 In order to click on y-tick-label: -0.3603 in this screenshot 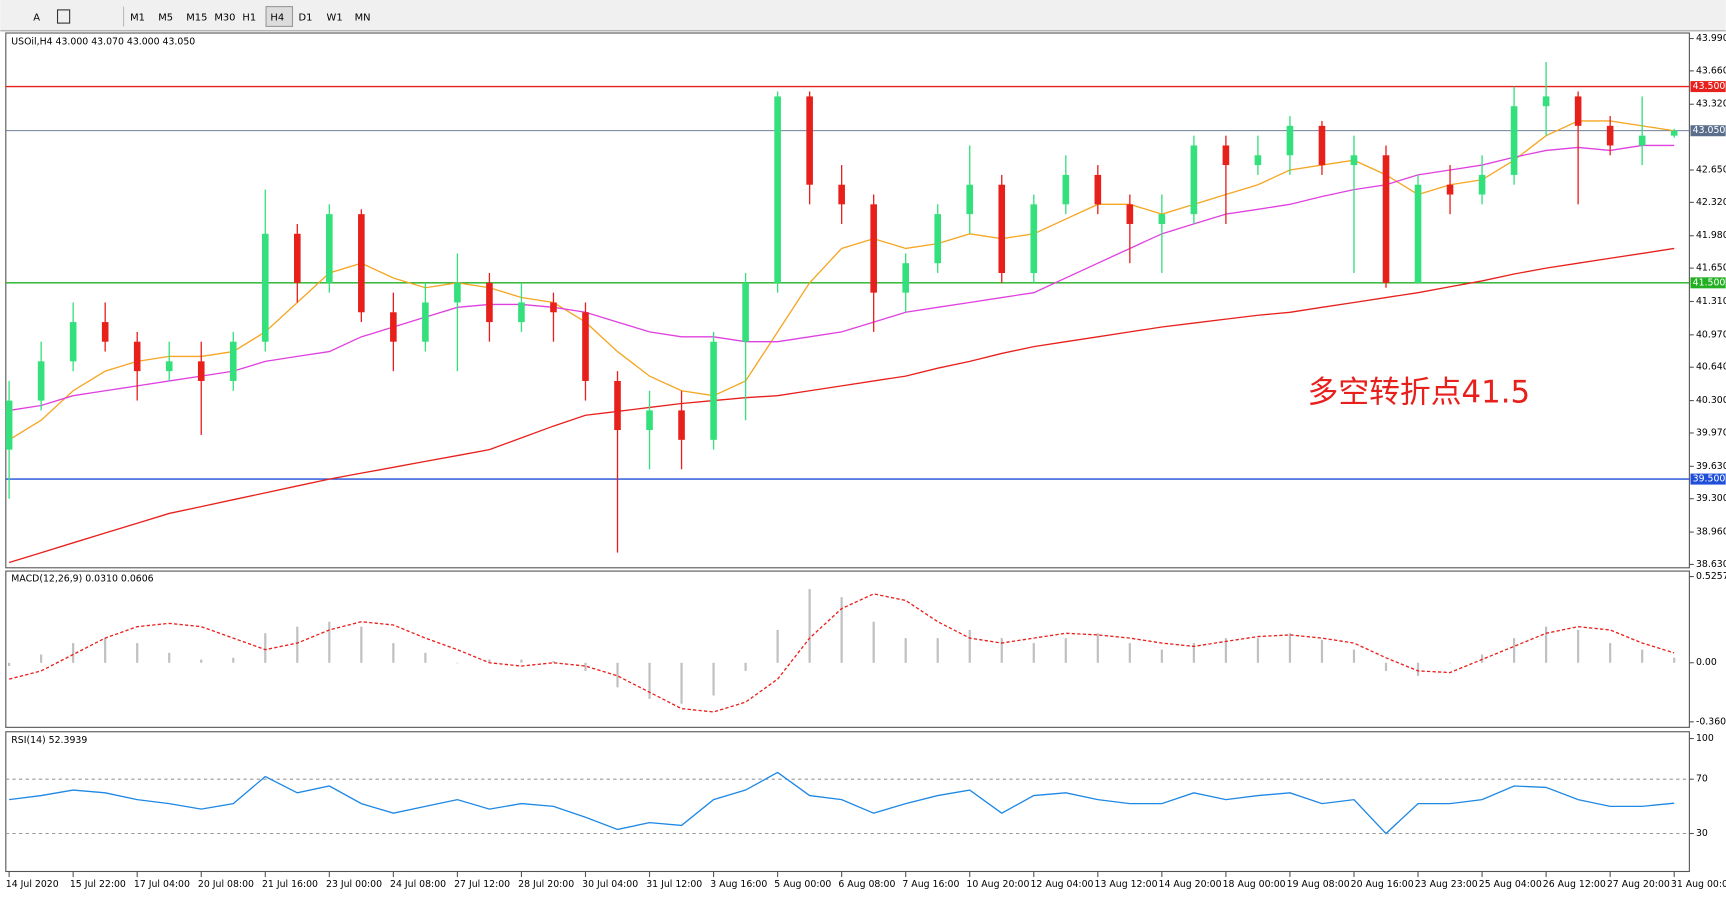, I will do `click(1711, 721)`.